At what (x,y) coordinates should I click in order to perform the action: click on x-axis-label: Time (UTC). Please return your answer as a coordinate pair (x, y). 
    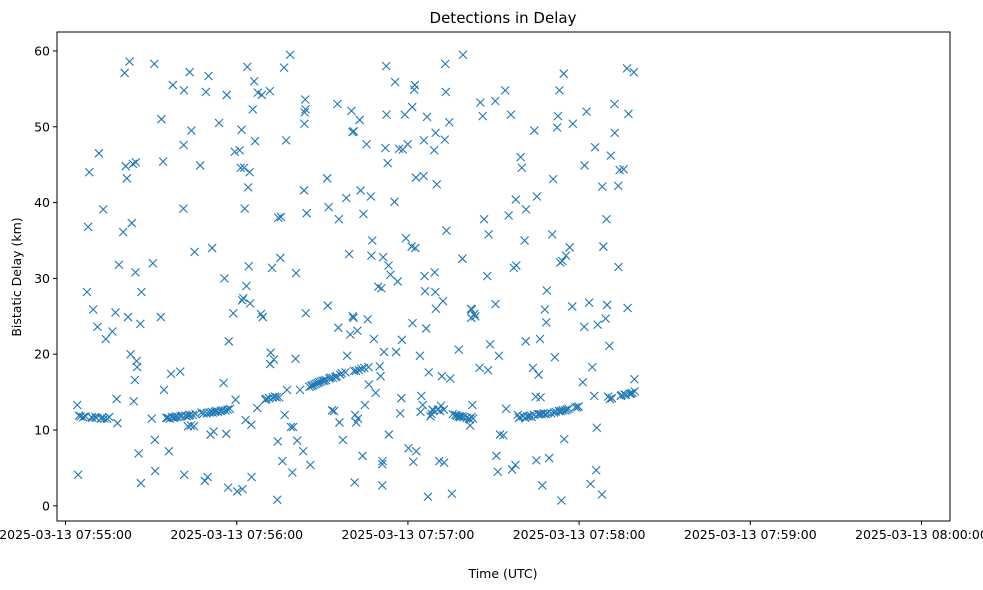
    Looking at the image, I should click on (502, 573).